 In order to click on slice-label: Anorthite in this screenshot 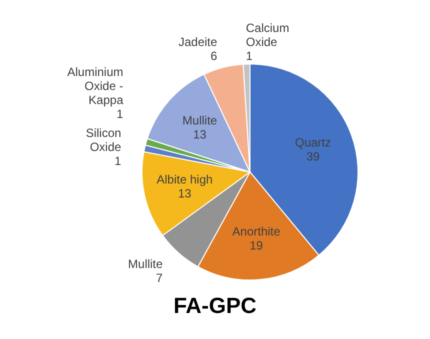, I will do `click(256, 231)`.